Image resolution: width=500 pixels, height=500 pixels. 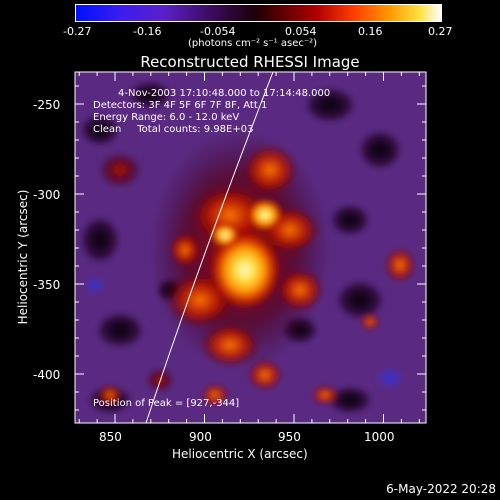 I want to click on x-tick-950: 950, so click(x=289, y=437).